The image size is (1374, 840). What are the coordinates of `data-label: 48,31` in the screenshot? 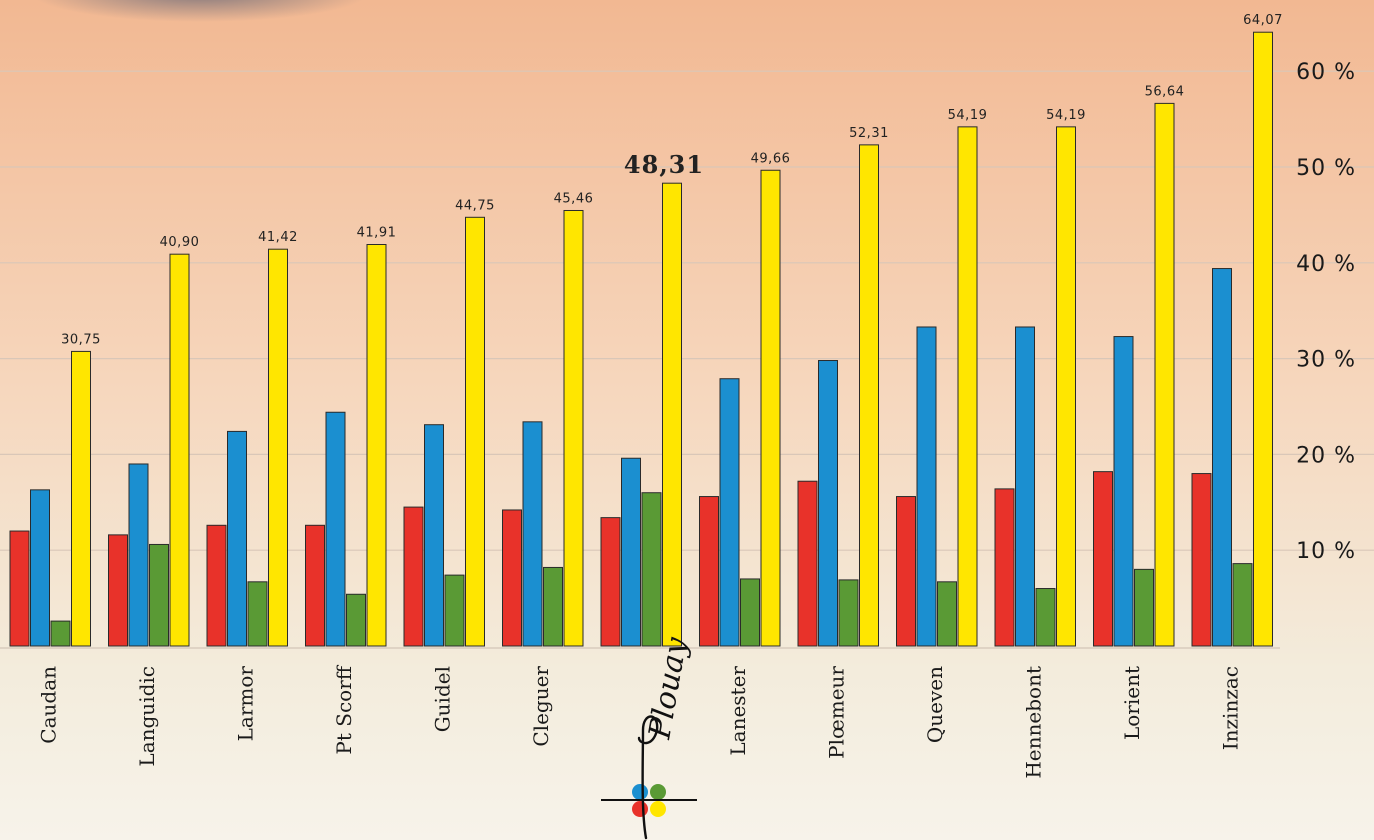 It's located at (664, 164).